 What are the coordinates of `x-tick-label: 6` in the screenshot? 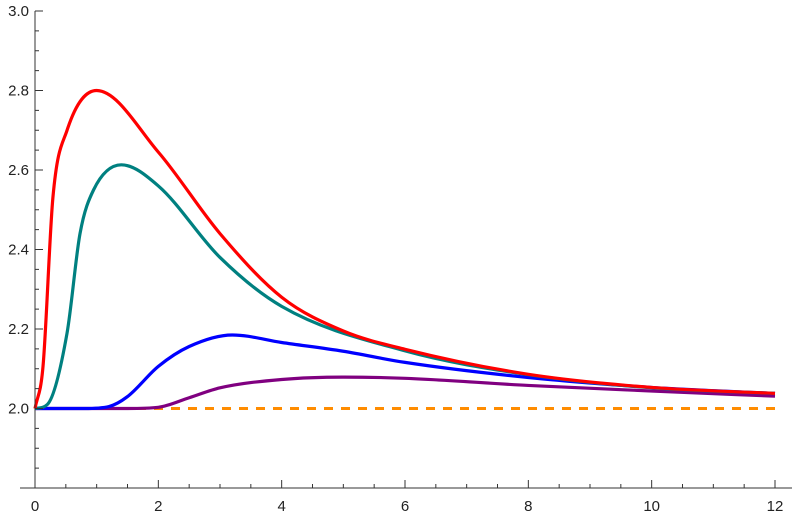 It's located at (405, 506).